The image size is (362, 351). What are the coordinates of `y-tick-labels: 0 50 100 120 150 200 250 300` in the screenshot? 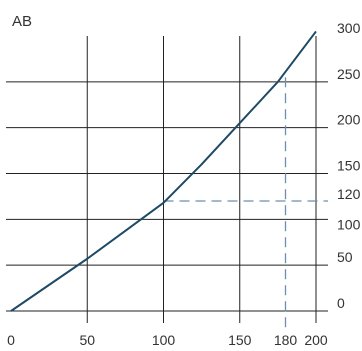 It's located at (349, 165).